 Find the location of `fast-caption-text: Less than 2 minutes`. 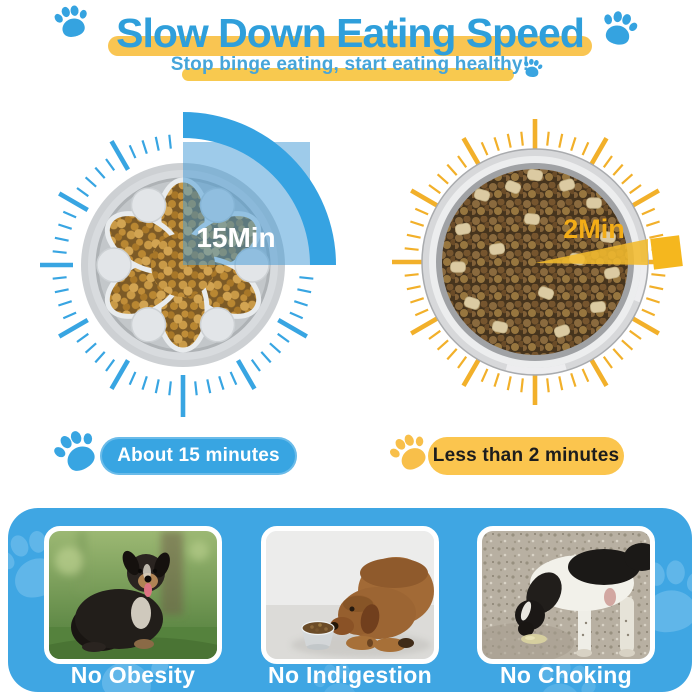

fast-caption-text: Less than 2 minutes is located at coordinates (526, 455).